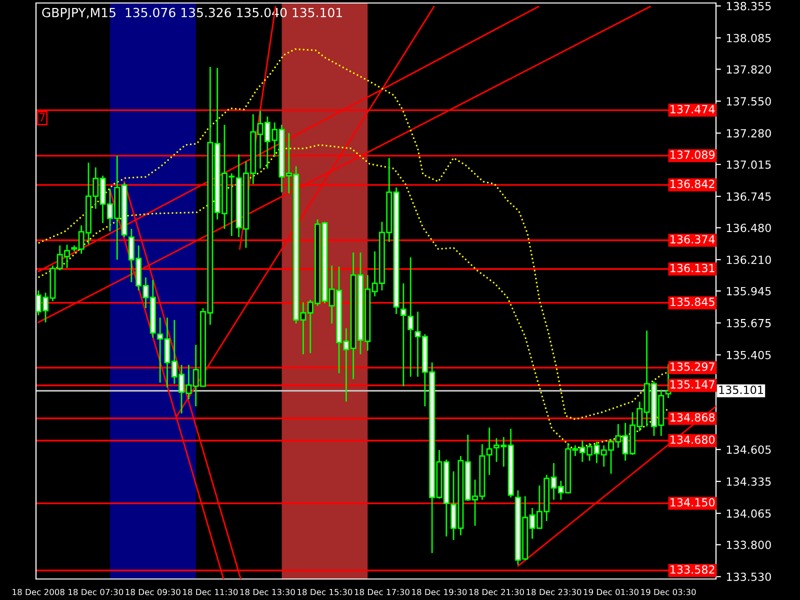  I want to click on y-tick-label: 134.605, so click(748, 449).